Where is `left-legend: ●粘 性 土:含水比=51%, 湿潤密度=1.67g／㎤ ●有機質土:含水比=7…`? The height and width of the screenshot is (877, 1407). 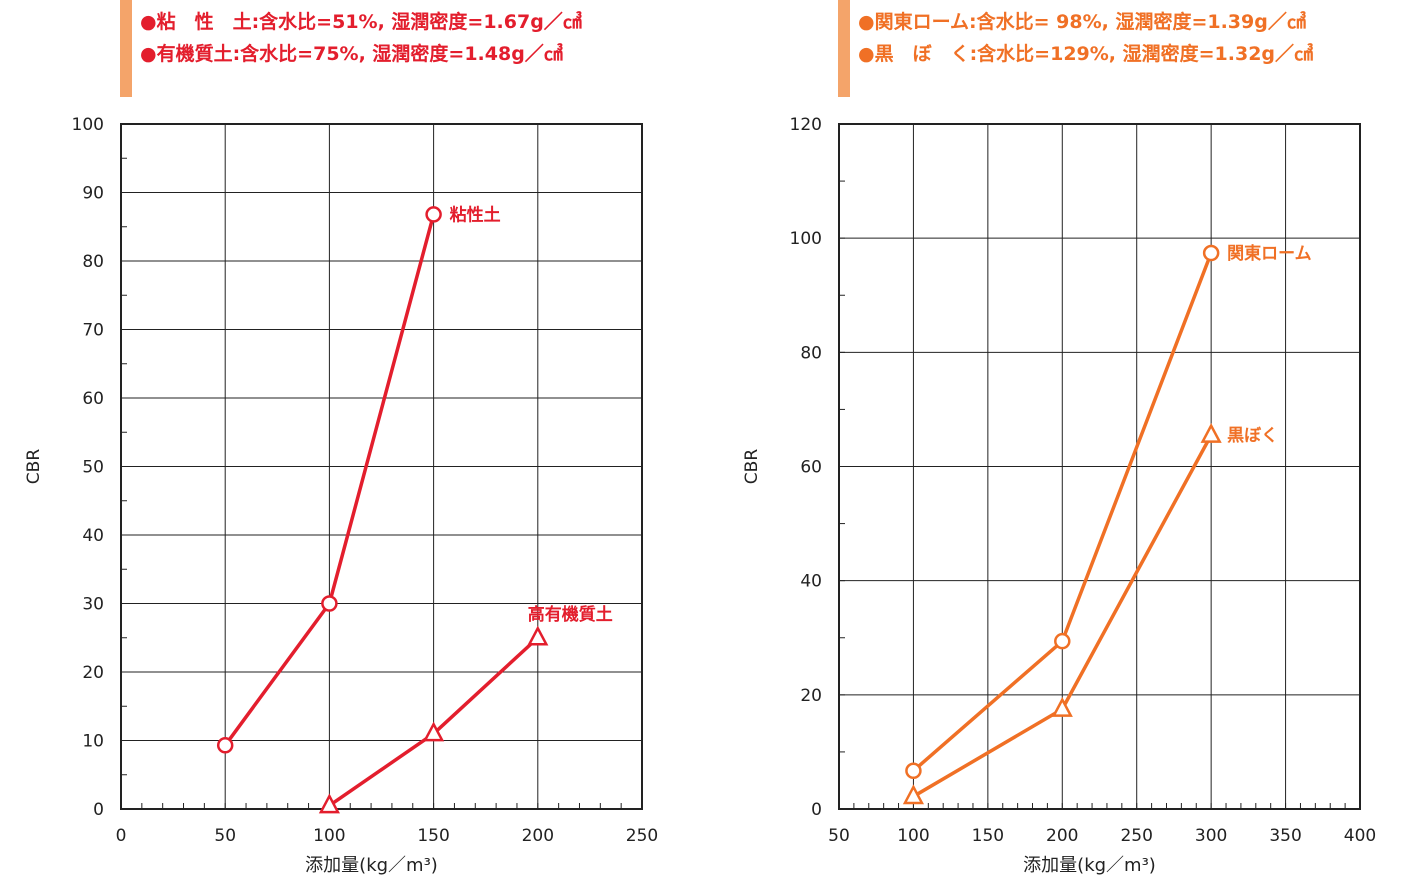 left-legend: ●粘 性 土:含水比=51%, 湿潤密度=1.67g／㎤ ●有機質土:含水比=7… is located at coordinates (361, 38).